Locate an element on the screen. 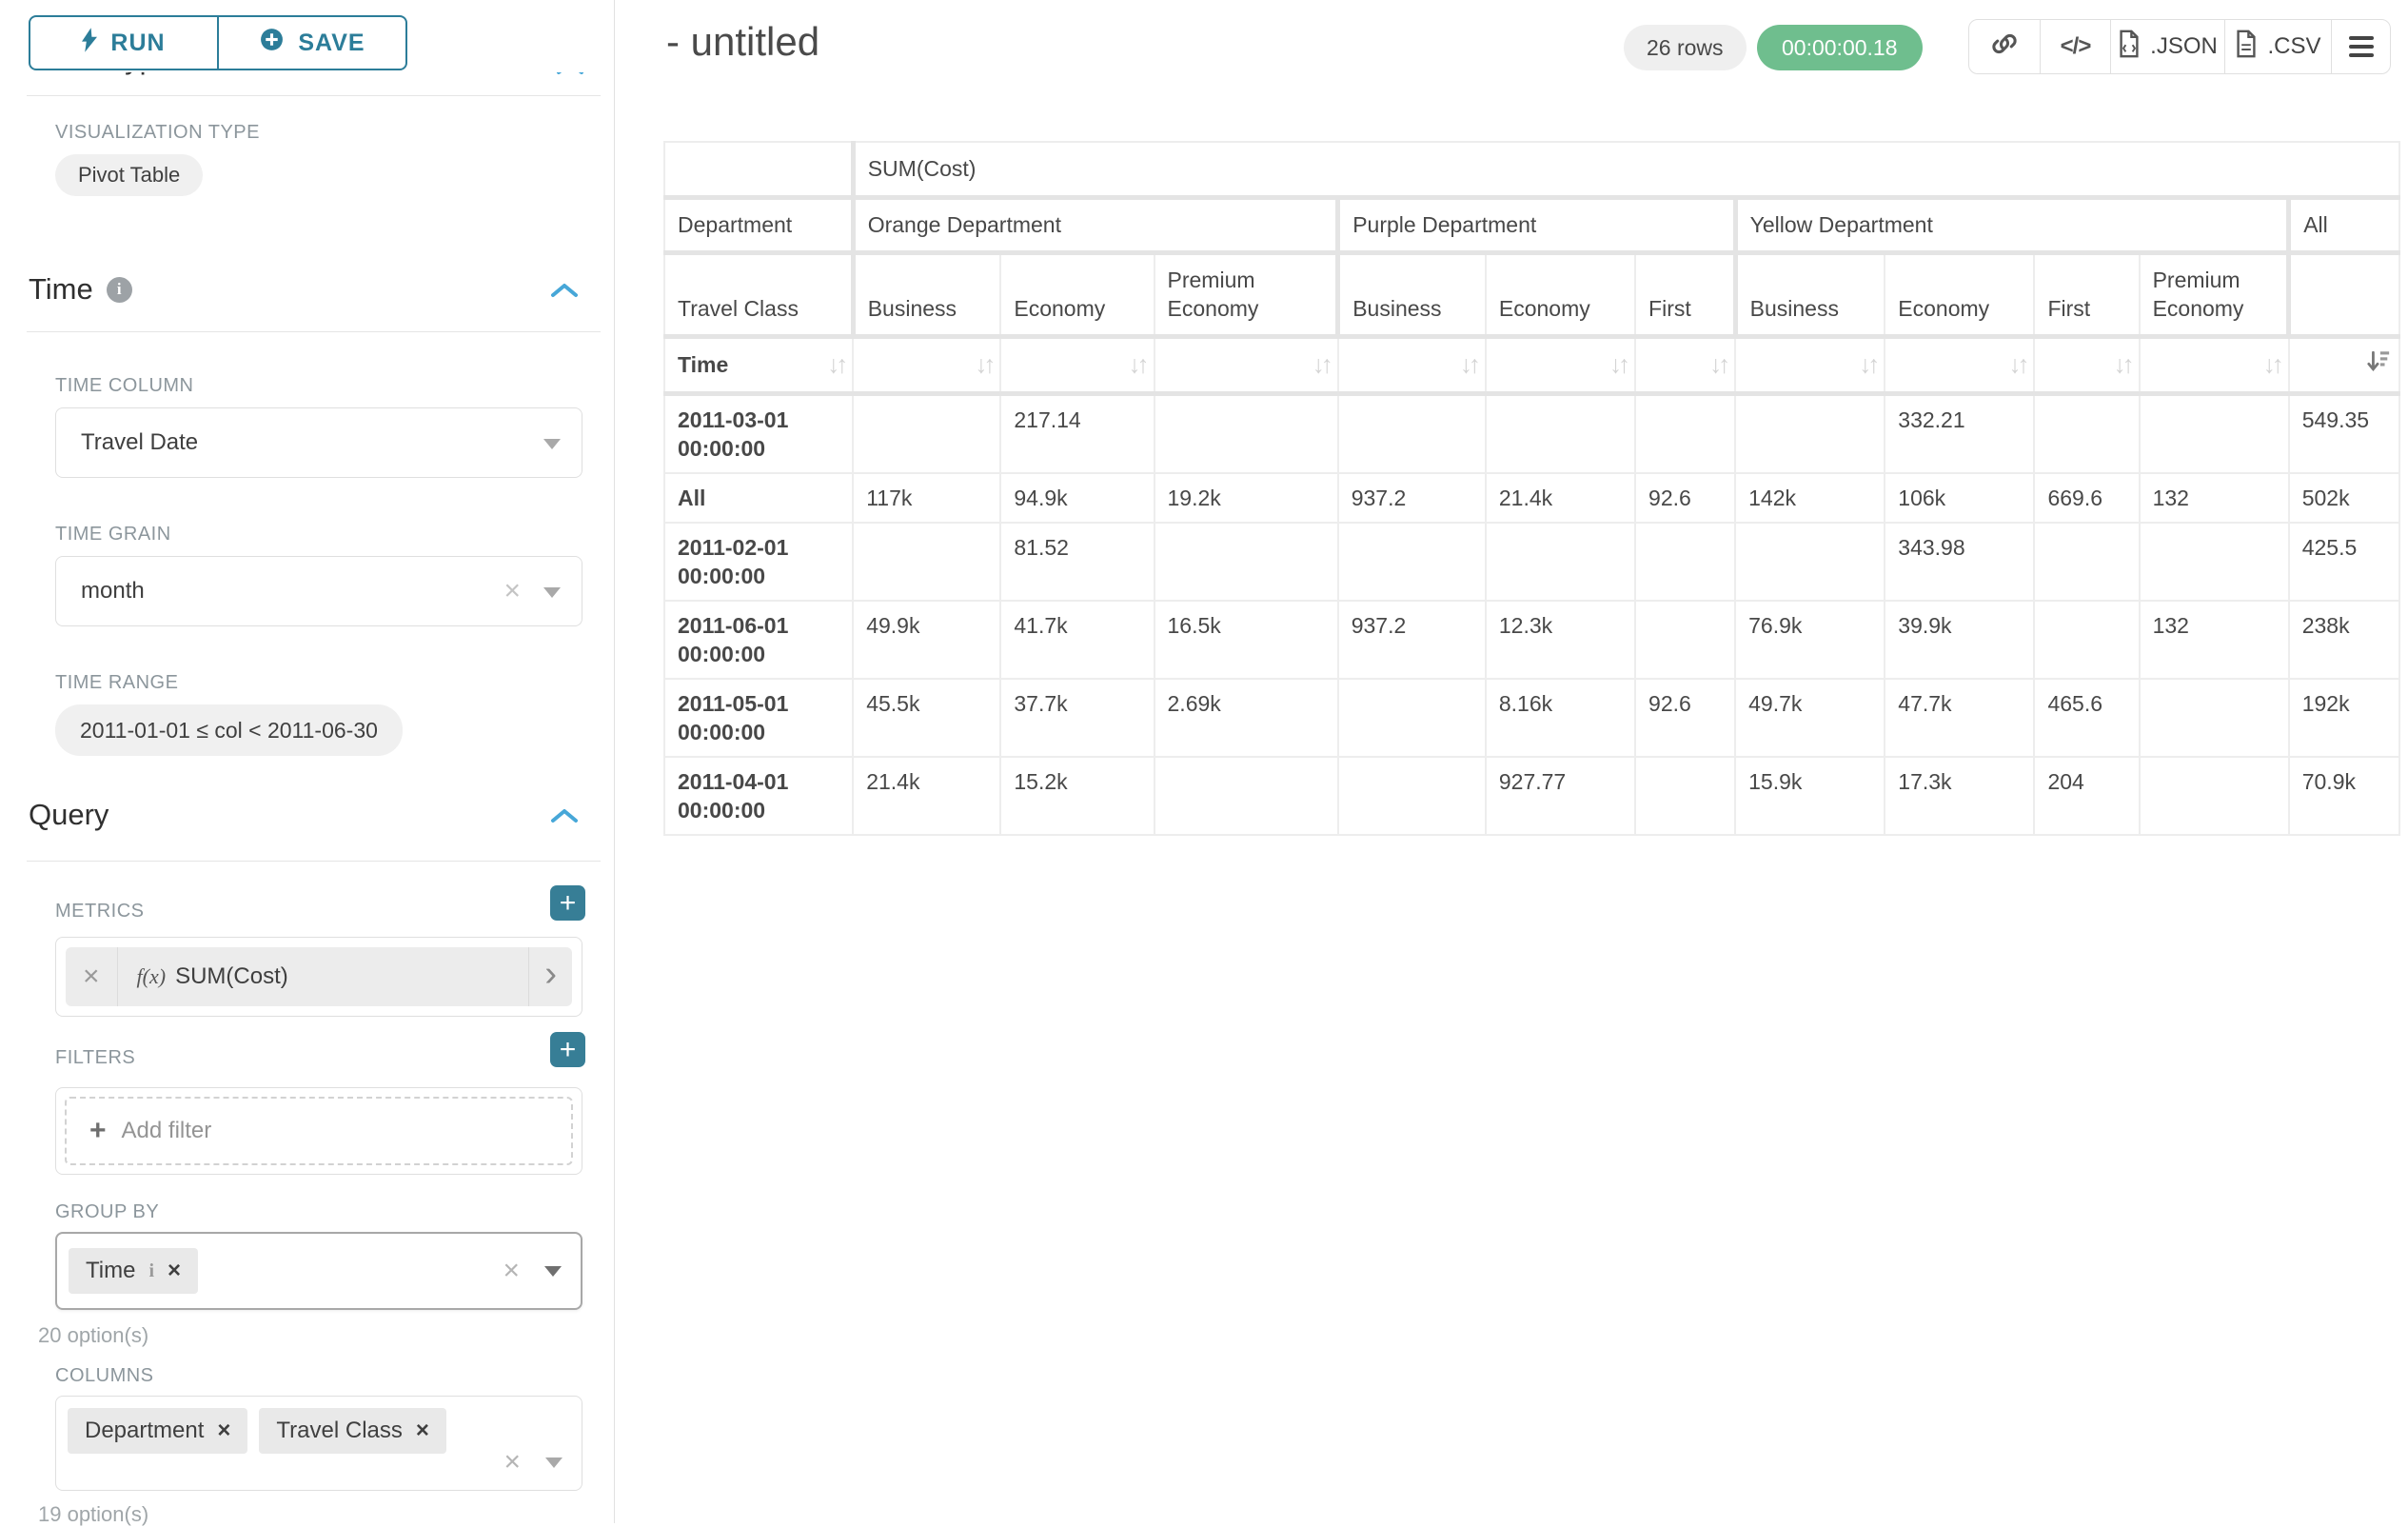 Image resolution: width=2408 pixels, height=1527 pixels. group-by-select: Time i × × is located at coordinates (318, 1271).